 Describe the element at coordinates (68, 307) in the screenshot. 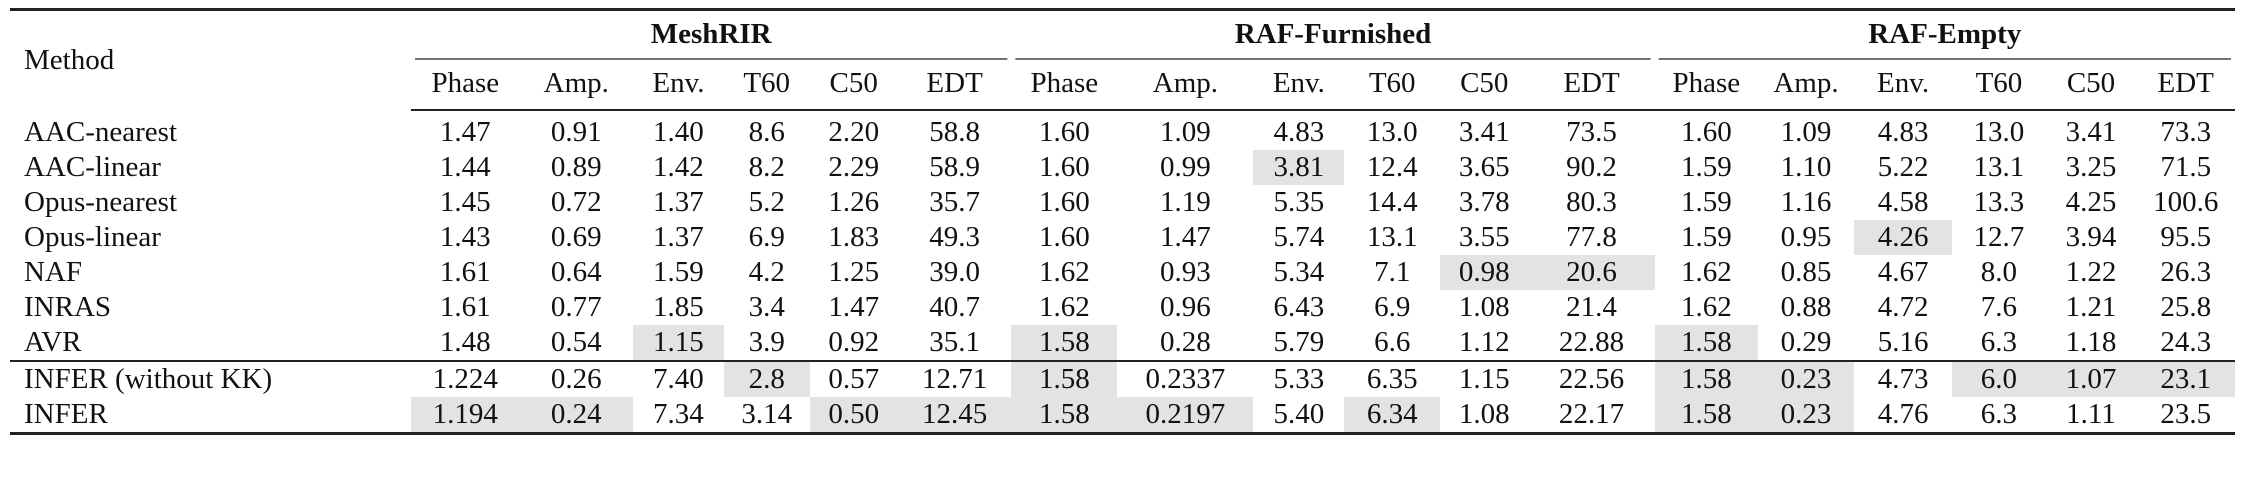

I see `method-name: INRAS` at that location.